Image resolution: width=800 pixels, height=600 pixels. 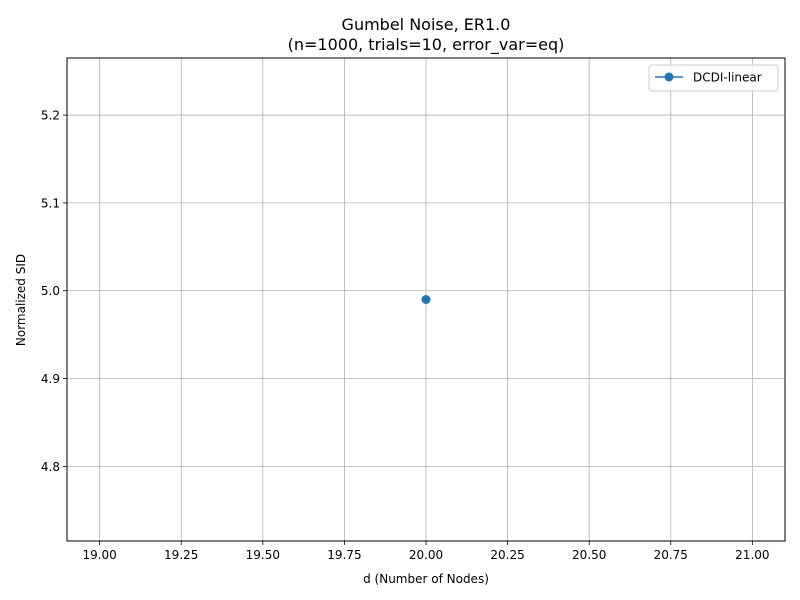 What do you see at coordinates (426, 579) in the screenshot?
I see `x-axis-label: d (Number of Nodes)` at bounding box center [426, 579].